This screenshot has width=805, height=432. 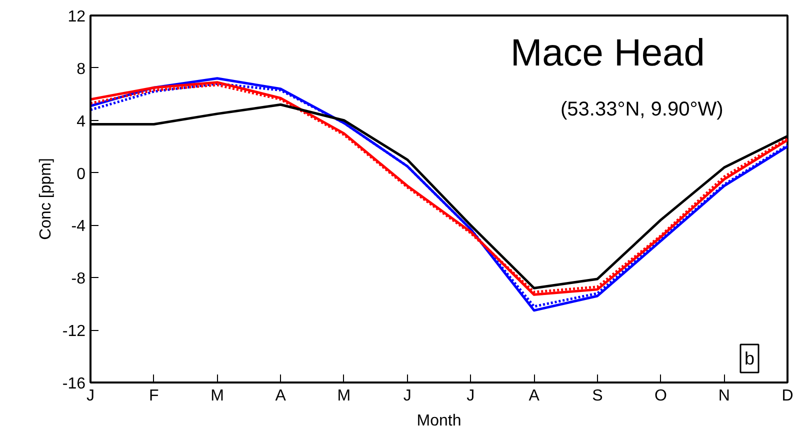 I want to click on x-tick-label: O, so click(x=661, y=396).